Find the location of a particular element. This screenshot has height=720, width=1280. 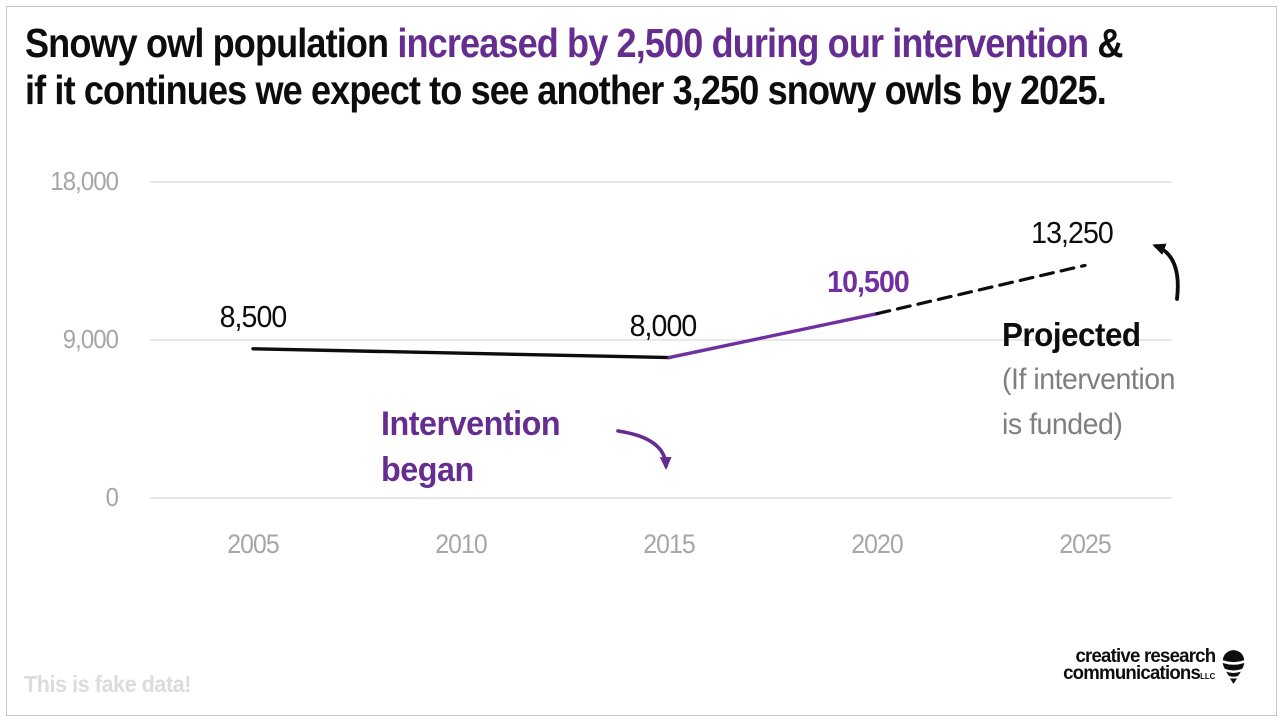

annotation-projected: Projected (If intervention is funded) is located at coordinates (1088, 379).